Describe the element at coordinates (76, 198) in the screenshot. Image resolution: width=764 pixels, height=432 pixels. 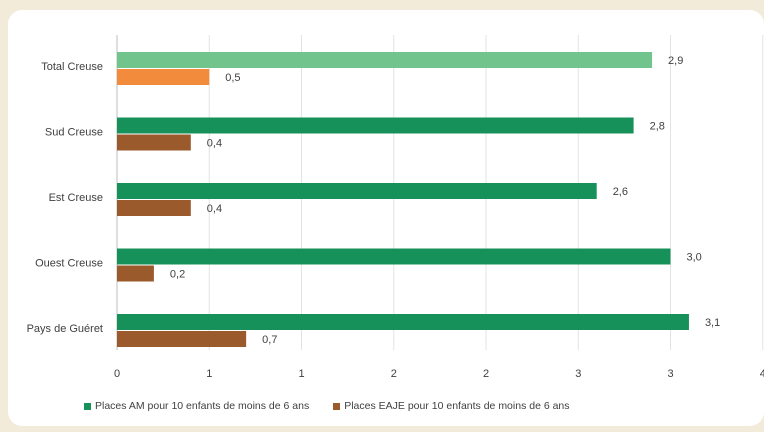
I see `category-label: Est Creuse` at that location.